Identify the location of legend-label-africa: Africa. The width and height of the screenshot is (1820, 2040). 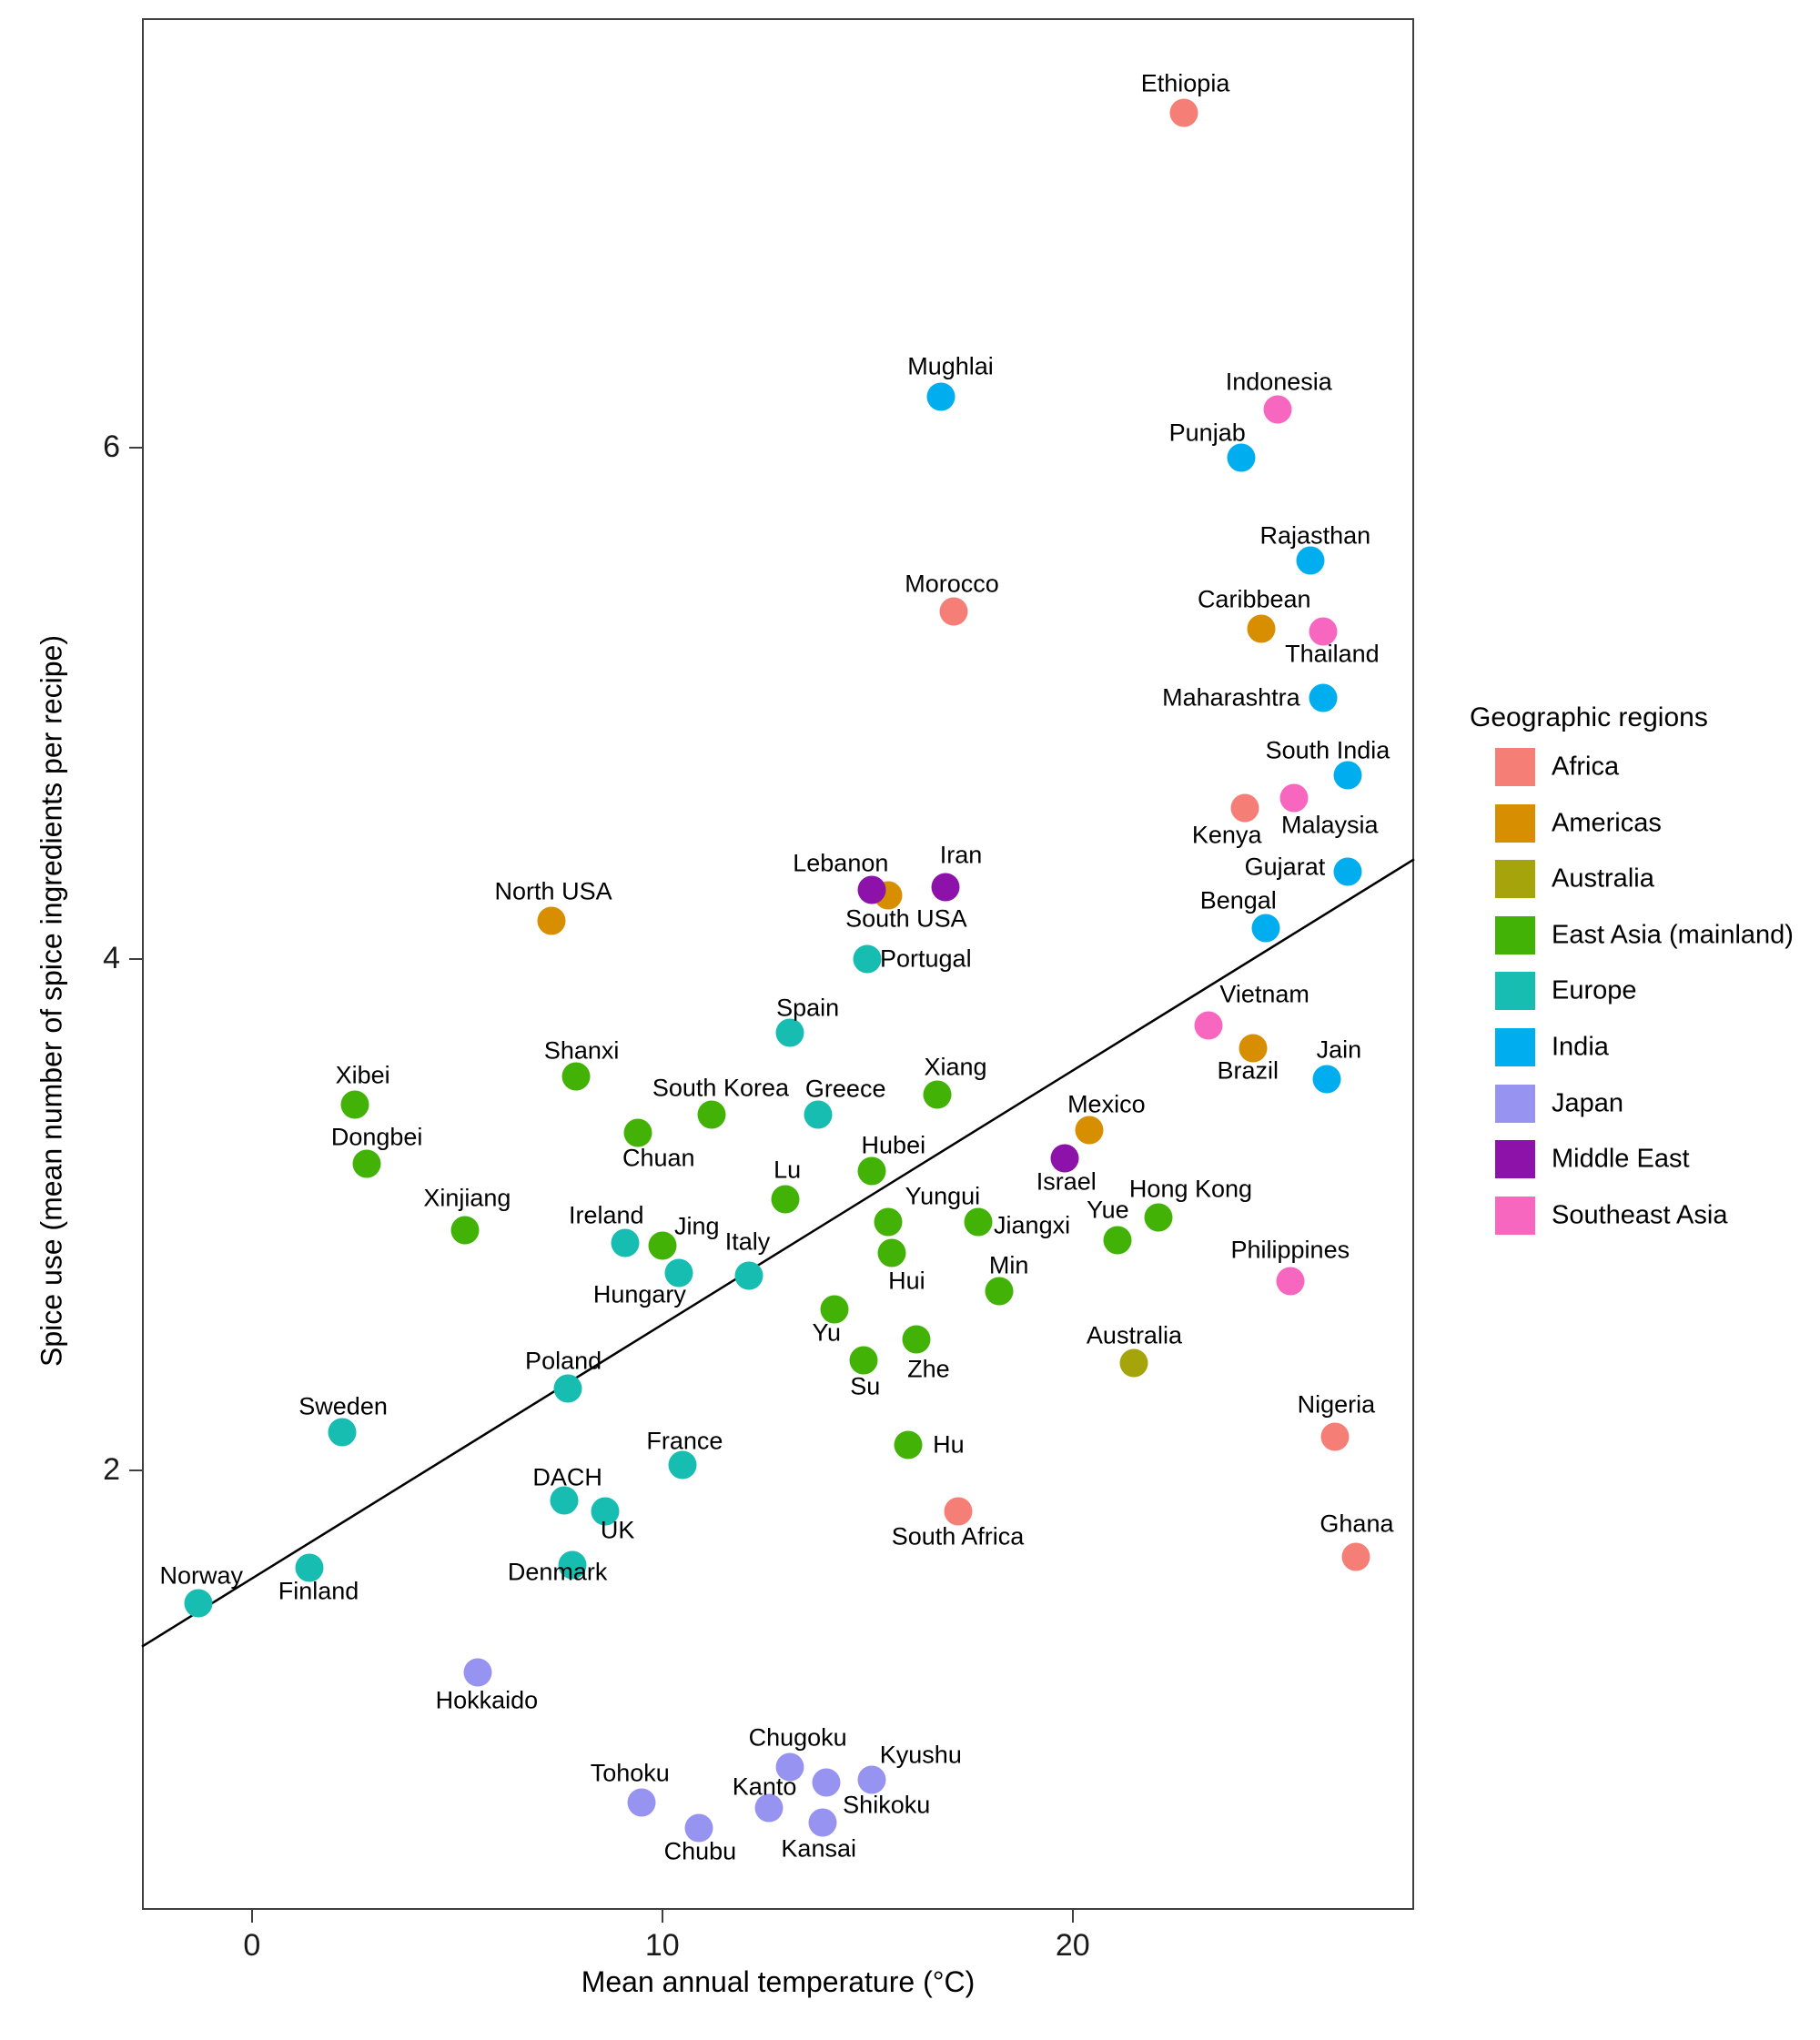
(1586, 767).